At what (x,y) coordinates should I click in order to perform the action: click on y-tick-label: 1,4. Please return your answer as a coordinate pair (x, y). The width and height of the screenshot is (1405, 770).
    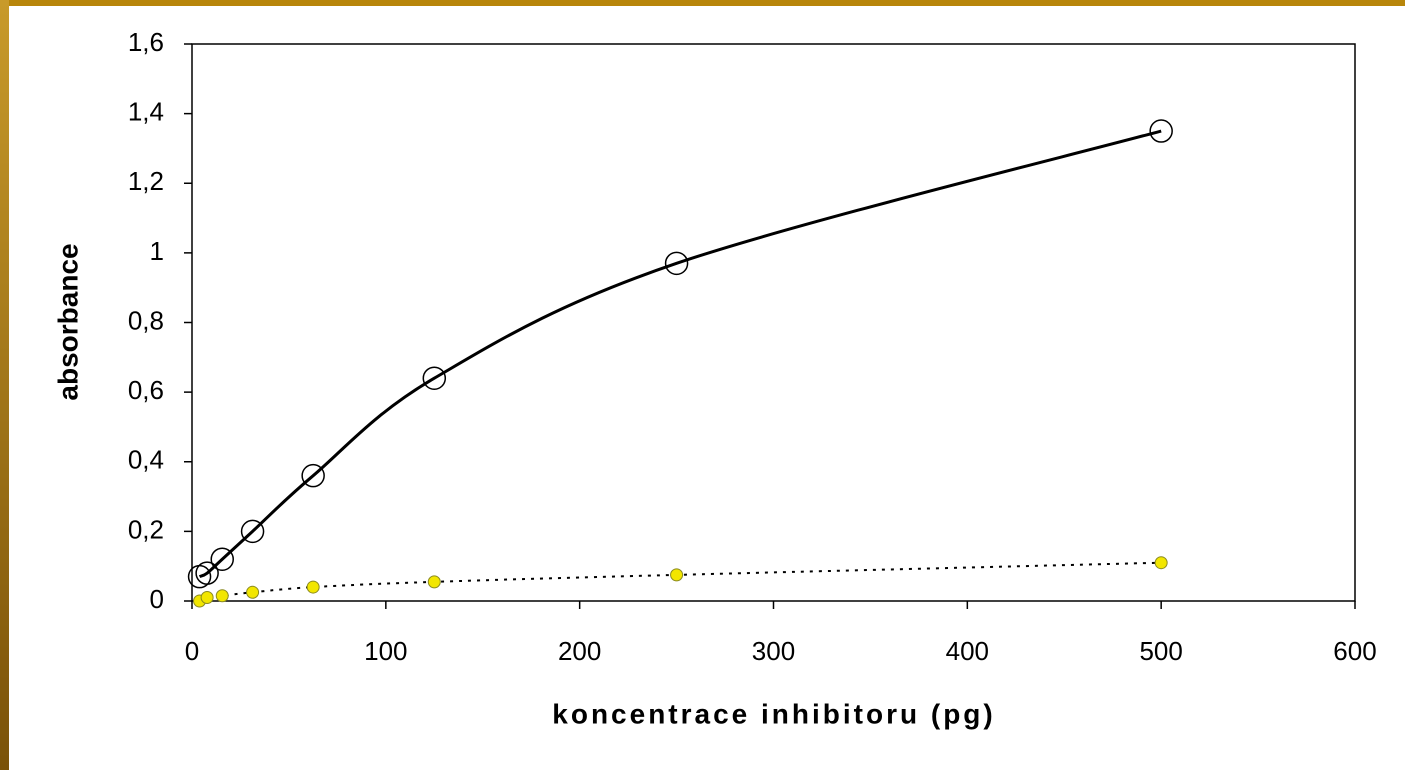
    Looking at the image, I should click on (146, 112).